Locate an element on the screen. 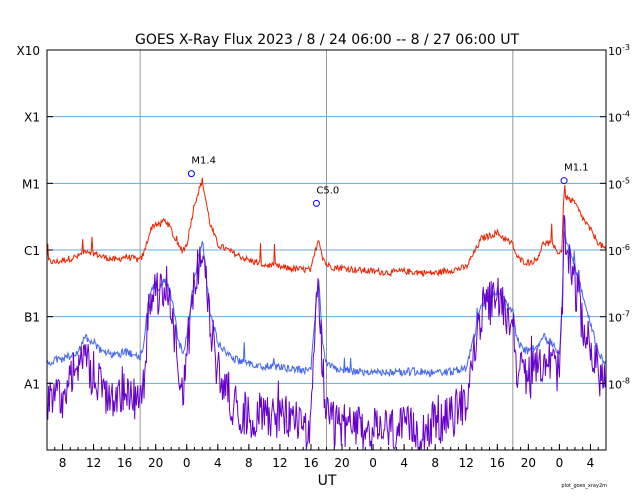 The image size is (640, 500). left-tick-label: M1 is located at coordinates (31, 184).